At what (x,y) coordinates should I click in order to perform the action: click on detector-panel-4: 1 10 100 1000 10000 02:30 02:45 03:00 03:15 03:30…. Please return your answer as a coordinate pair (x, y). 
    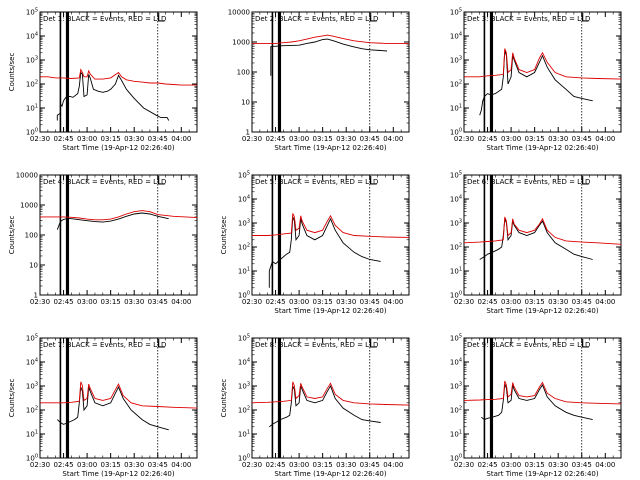
    Looking at the image, I should click on (103, 239).